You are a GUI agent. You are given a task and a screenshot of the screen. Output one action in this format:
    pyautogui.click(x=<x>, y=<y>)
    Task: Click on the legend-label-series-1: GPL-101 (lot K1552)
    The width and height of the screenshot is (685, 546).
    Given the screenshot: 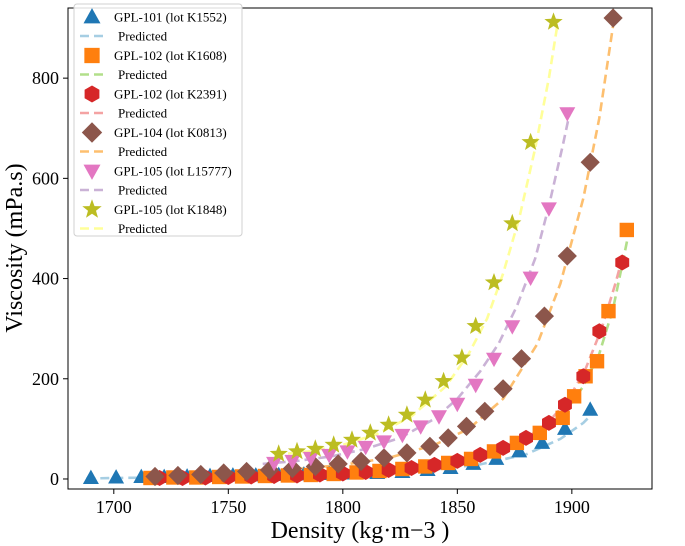 What is the action you would take?
    pyautogui.click(x=170, y=17)
    